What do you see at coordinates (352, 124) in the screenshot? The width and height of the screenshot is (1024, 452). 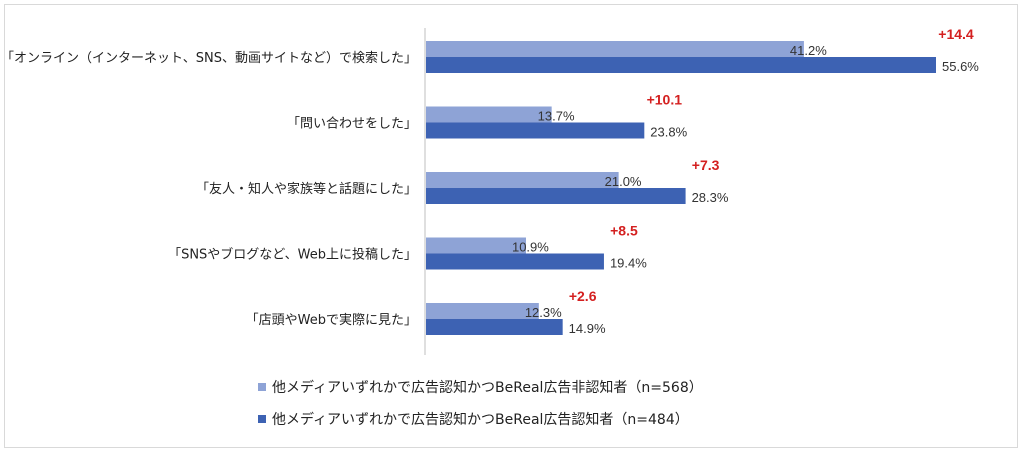 I see `category-label: 「問い合わせをした」` at bounding box center [352, 124].